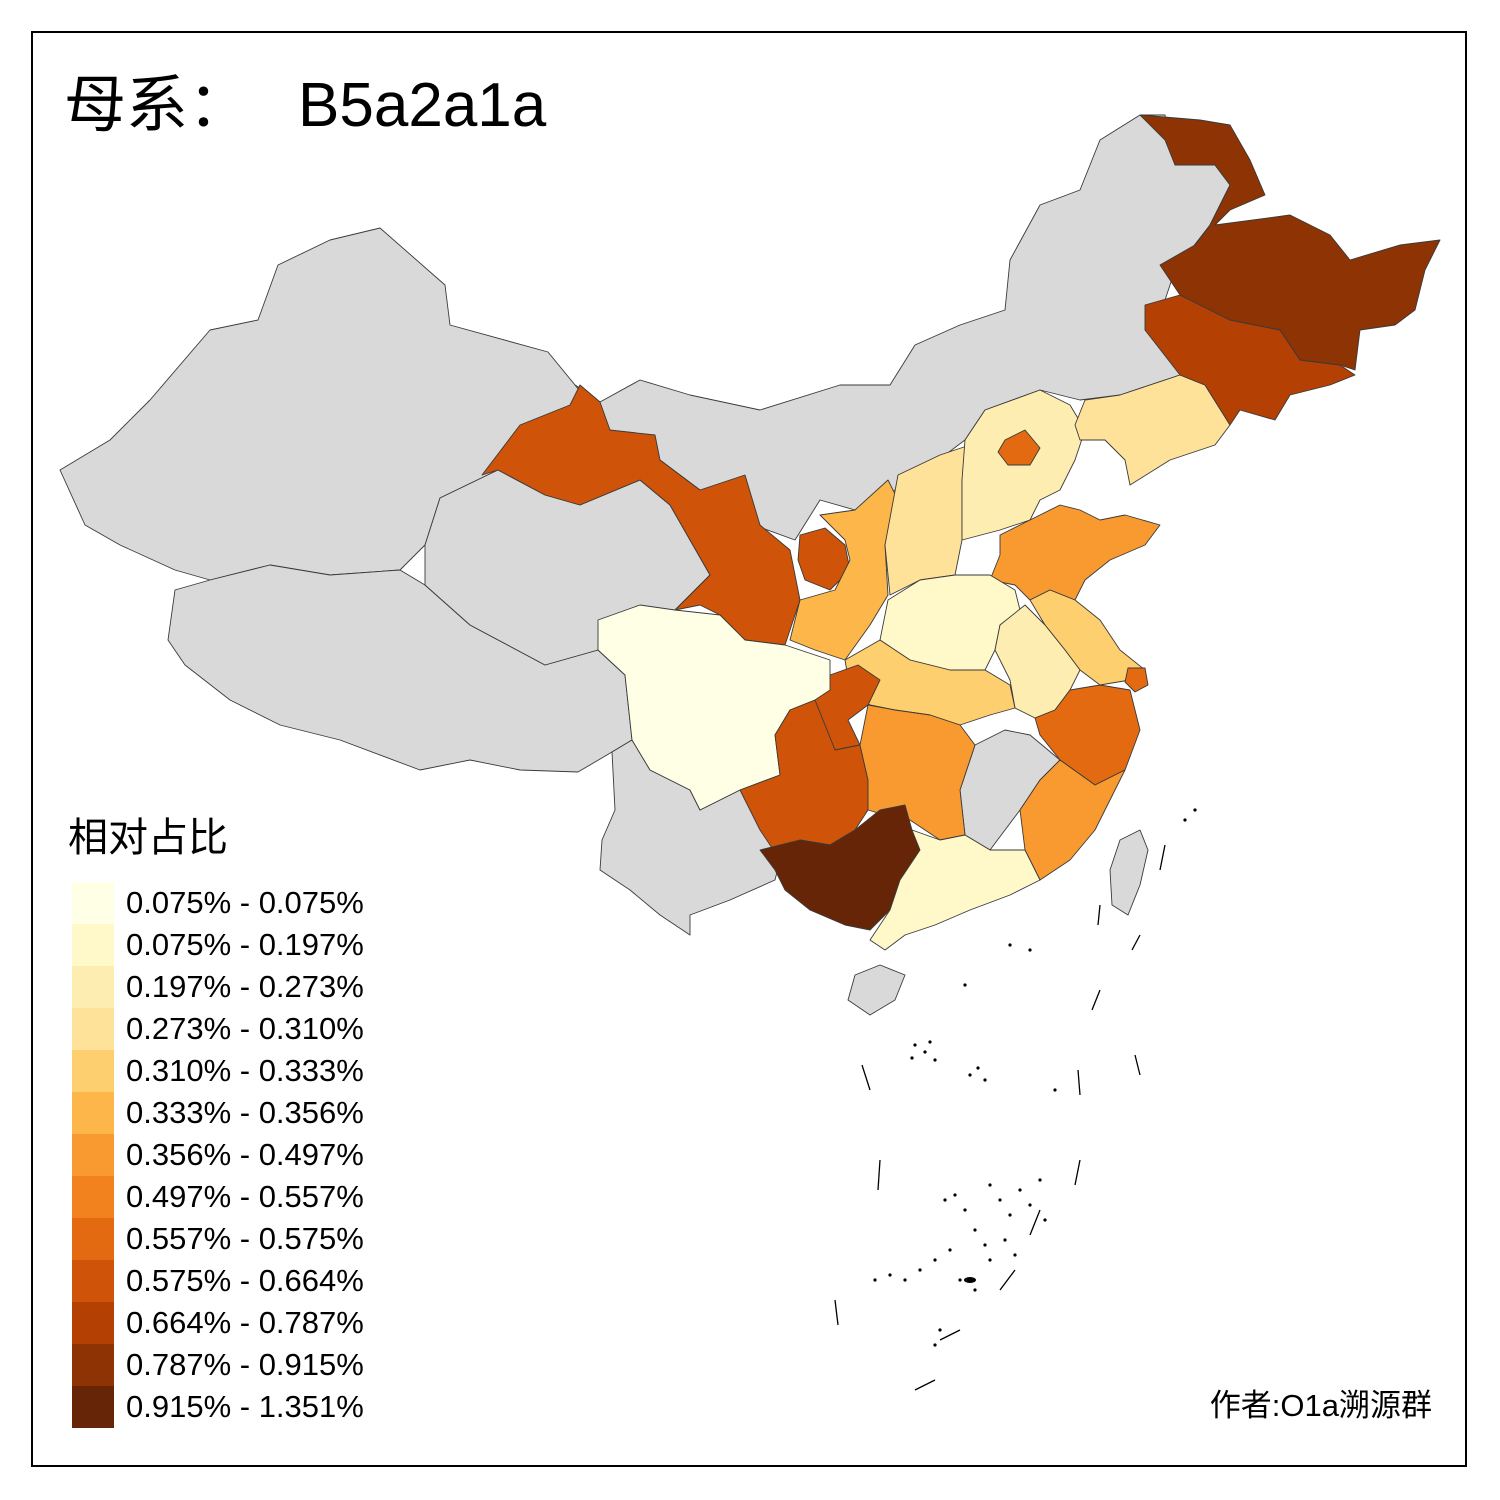 This screenshot has height=1500, width=1500. Describe the element at coordinates (1075, 552) in the screenshot. I see `region-shandong` at that location.